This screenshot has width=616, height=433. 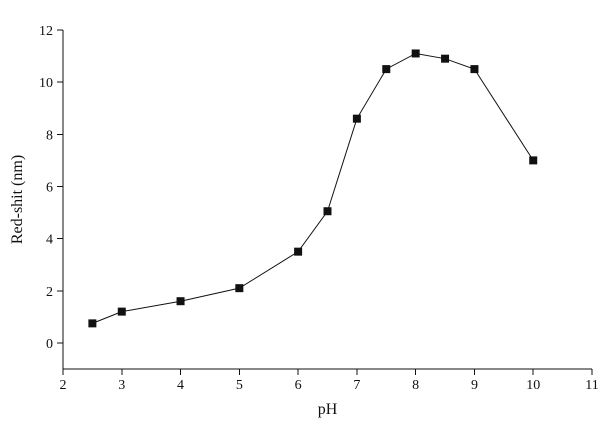 What do you see at coordinates (63, 385) in the screenshot?
I see `x-tick-label: 2` at bounding box center [63, 385].